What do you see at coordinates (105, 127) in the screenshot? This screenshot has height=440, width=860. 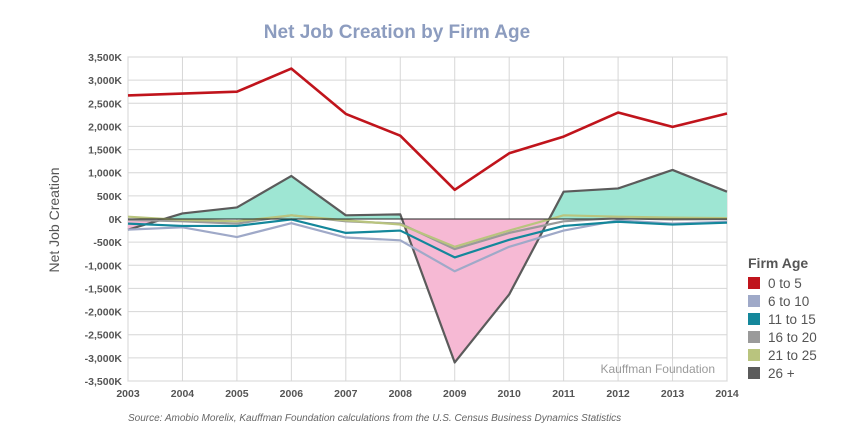 I see `y-tick-label: 2,000K` at bounding box center [105, 127].